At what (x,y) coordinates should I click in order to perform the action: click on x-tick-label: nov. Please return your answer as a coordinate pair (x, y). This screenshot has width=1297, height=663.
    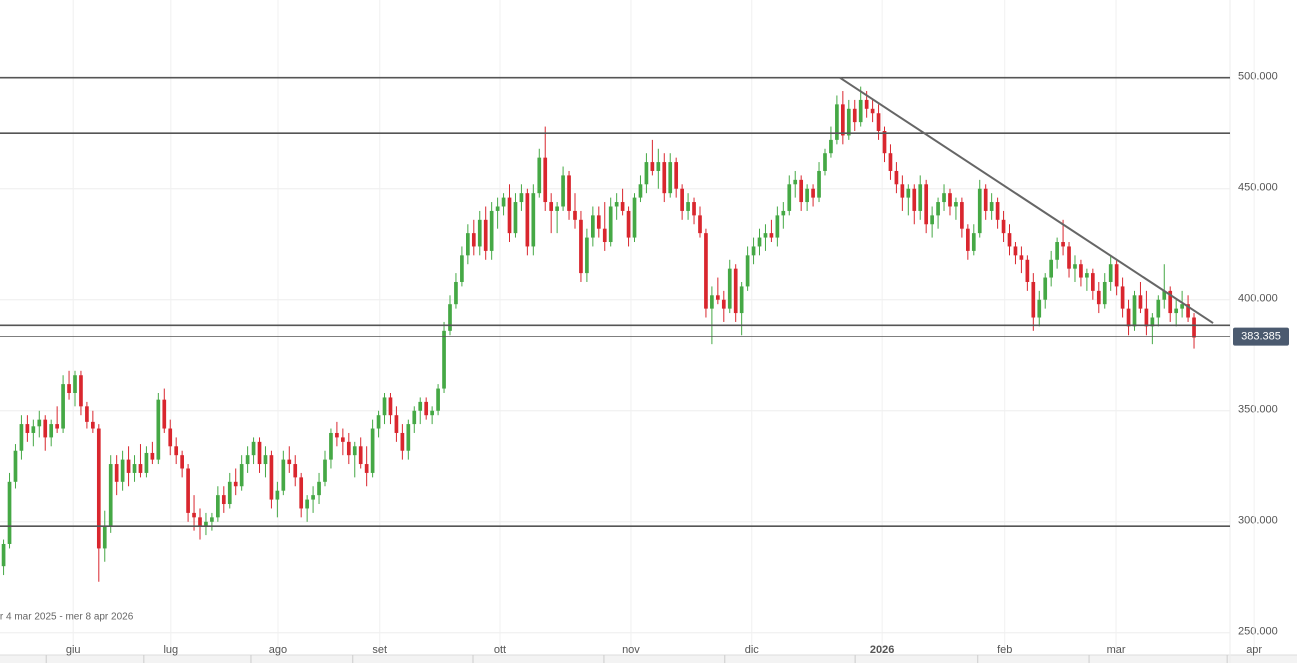
    Looking at the image, I should click on (631, 650).